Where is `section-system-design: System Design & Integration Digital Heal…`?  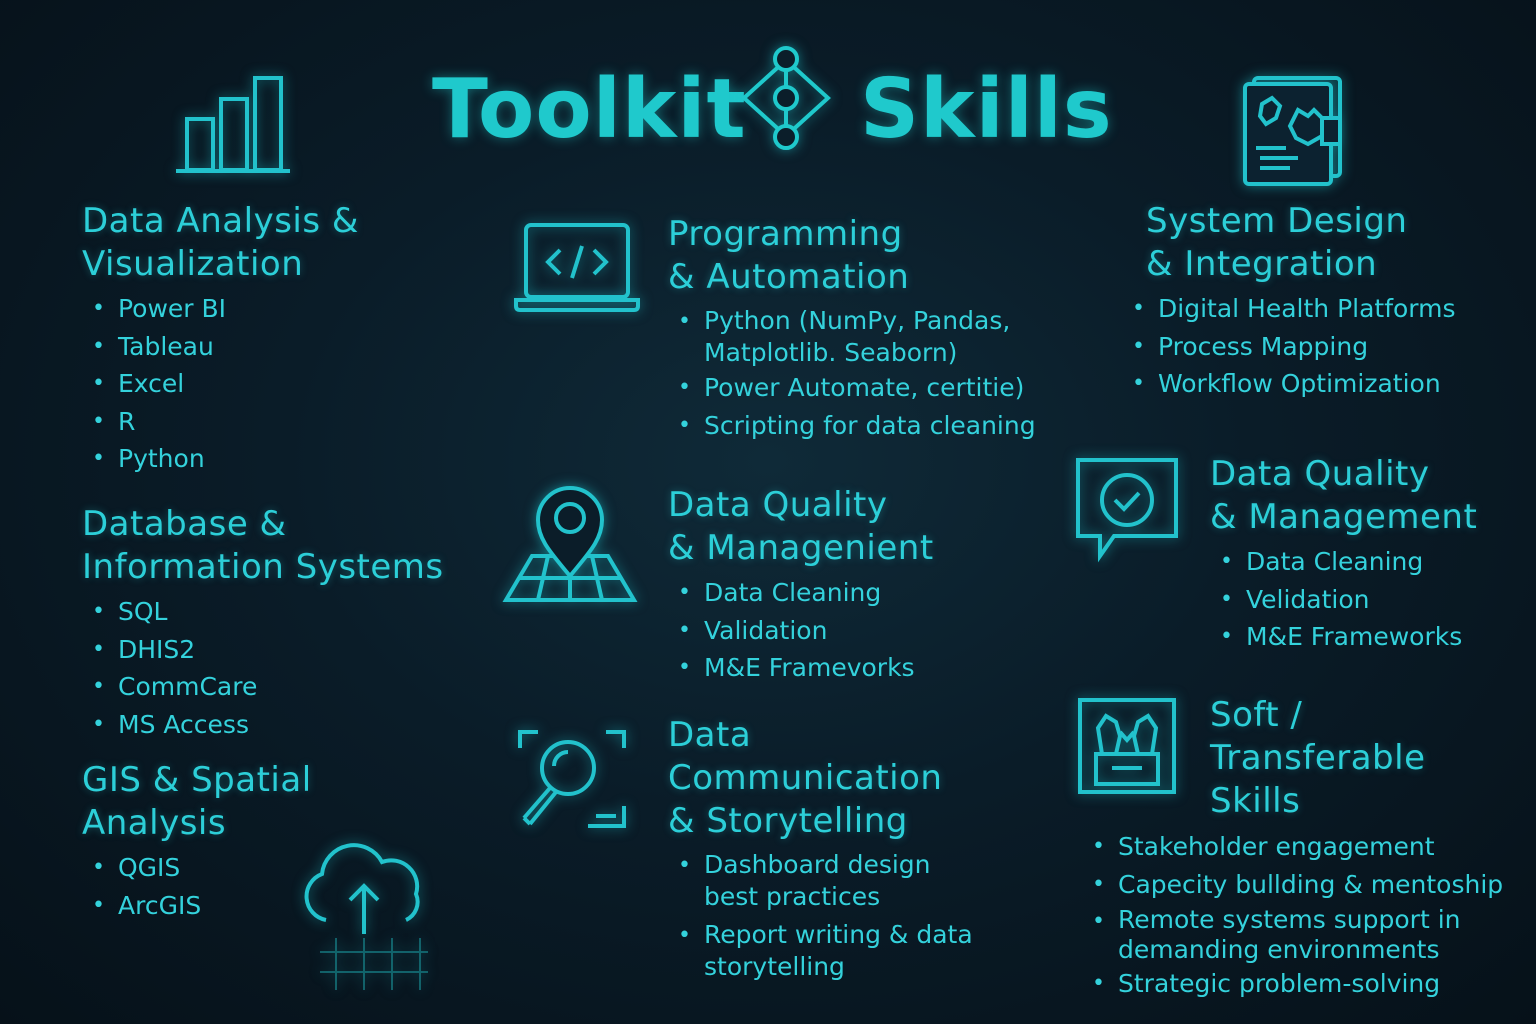
section-system-design: System Design & Integration Digital Heal… is located at coordinates (1294, 301).